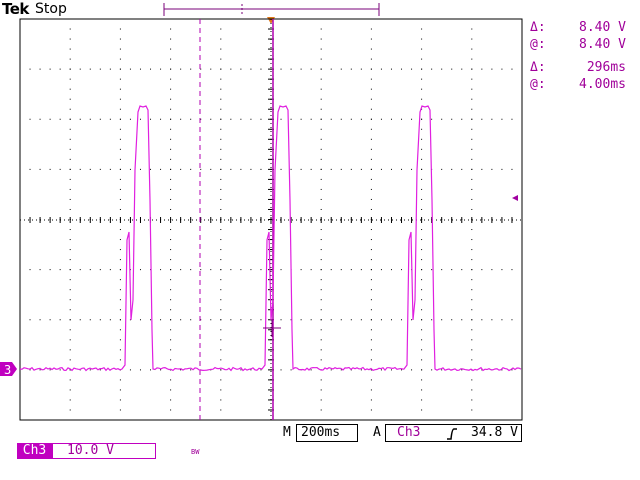 The image size is (640, 480). Describe the element at coordinates (578, 28) in the screenshot. I see `cursor-readout-row: Δ: 8.40 V` at that location.